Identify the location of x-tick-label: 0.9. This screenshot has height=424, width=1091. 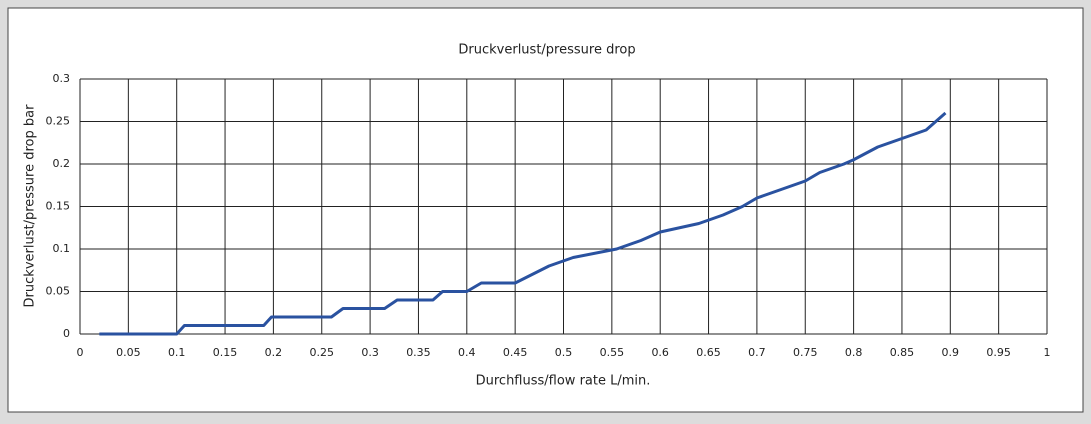
(951, 352).